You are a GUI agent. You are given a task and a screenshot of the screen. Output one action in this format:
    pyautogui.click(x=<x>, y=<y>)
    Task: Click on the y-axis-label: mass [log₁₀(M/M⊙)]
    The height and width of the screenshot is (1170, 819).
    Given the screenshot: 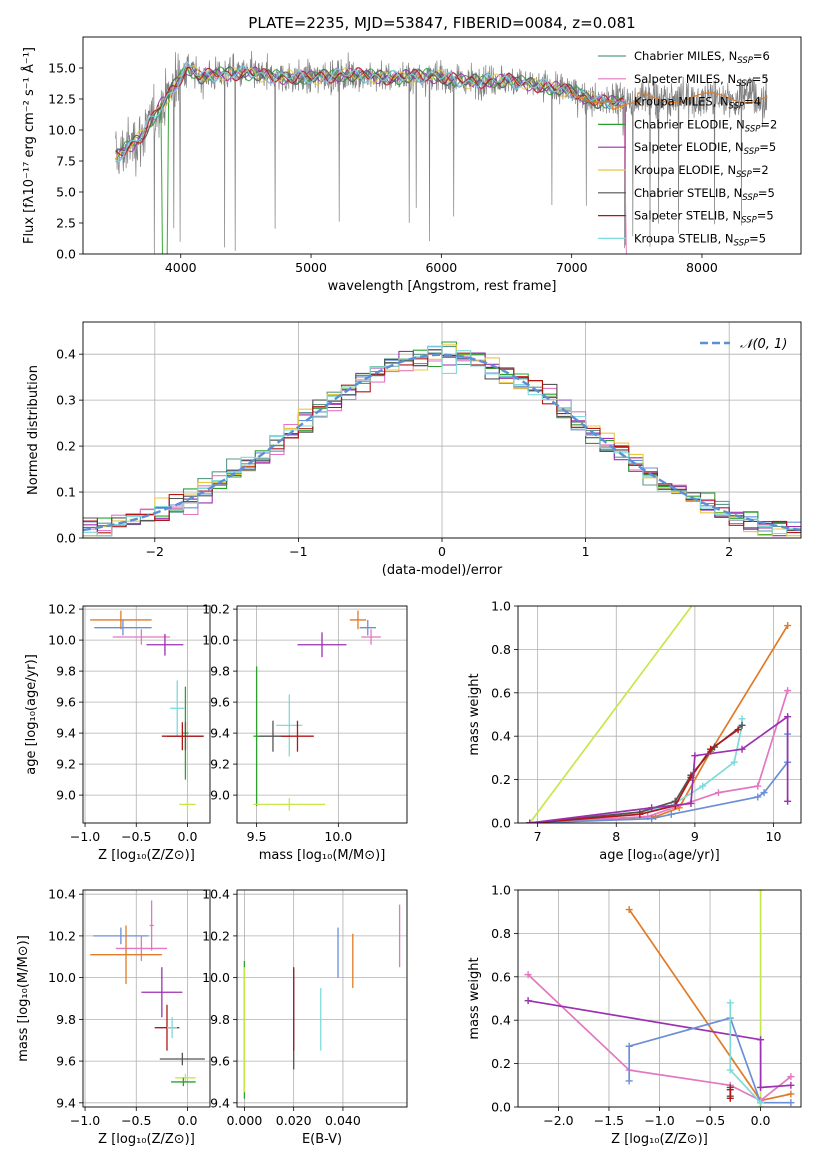 What is the action you would take?
    pyautogui.click(x=23, y=998)
    